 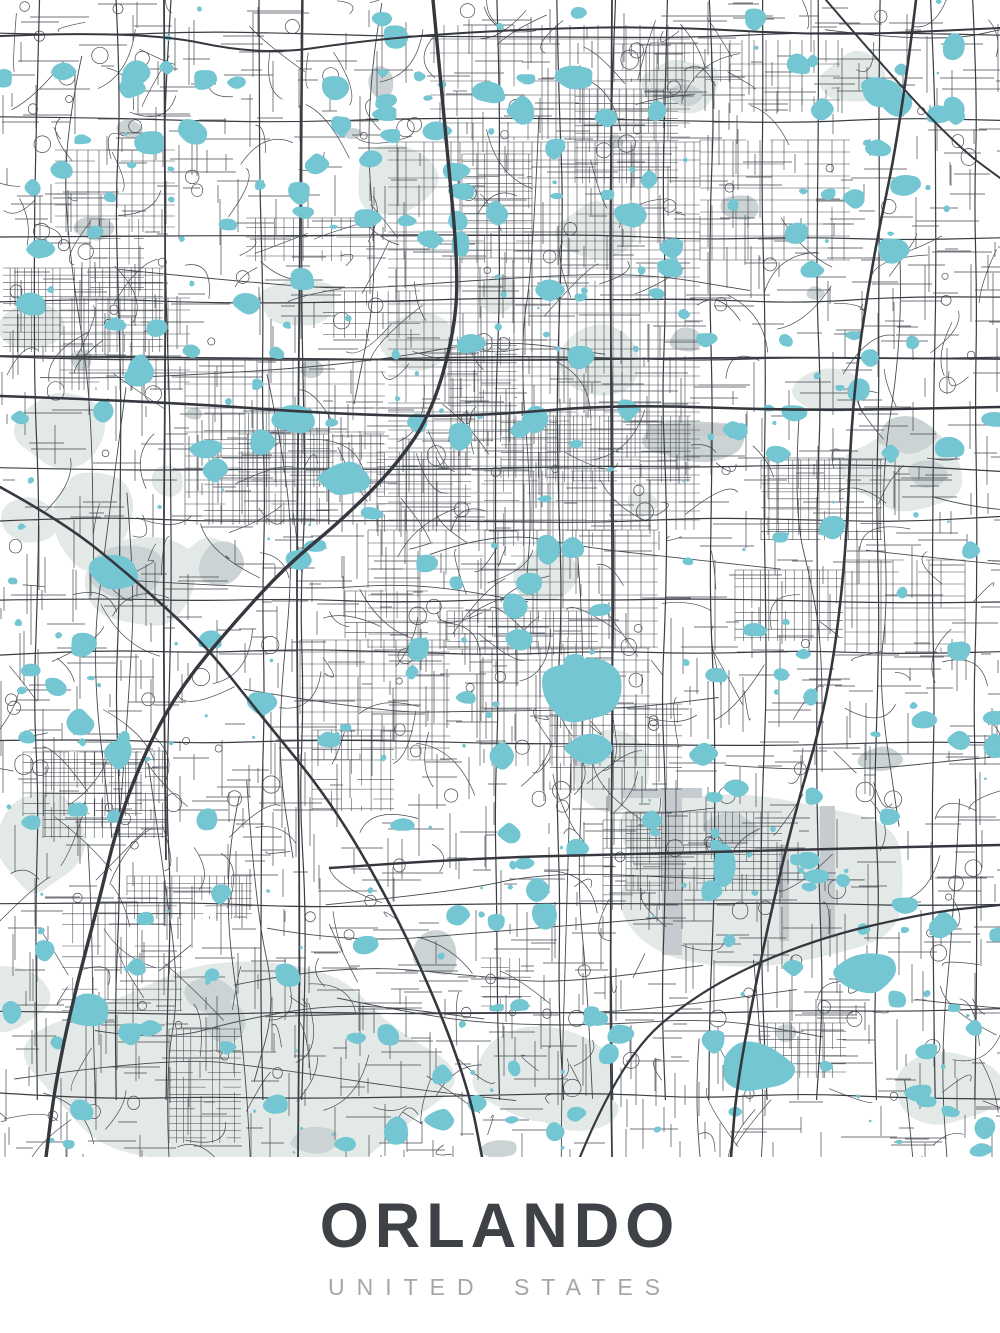 What do you see at coordinates (500, 1226) in the screenshot?
I see `city-title: ORLANDO` at bounding box center [500, 1226].